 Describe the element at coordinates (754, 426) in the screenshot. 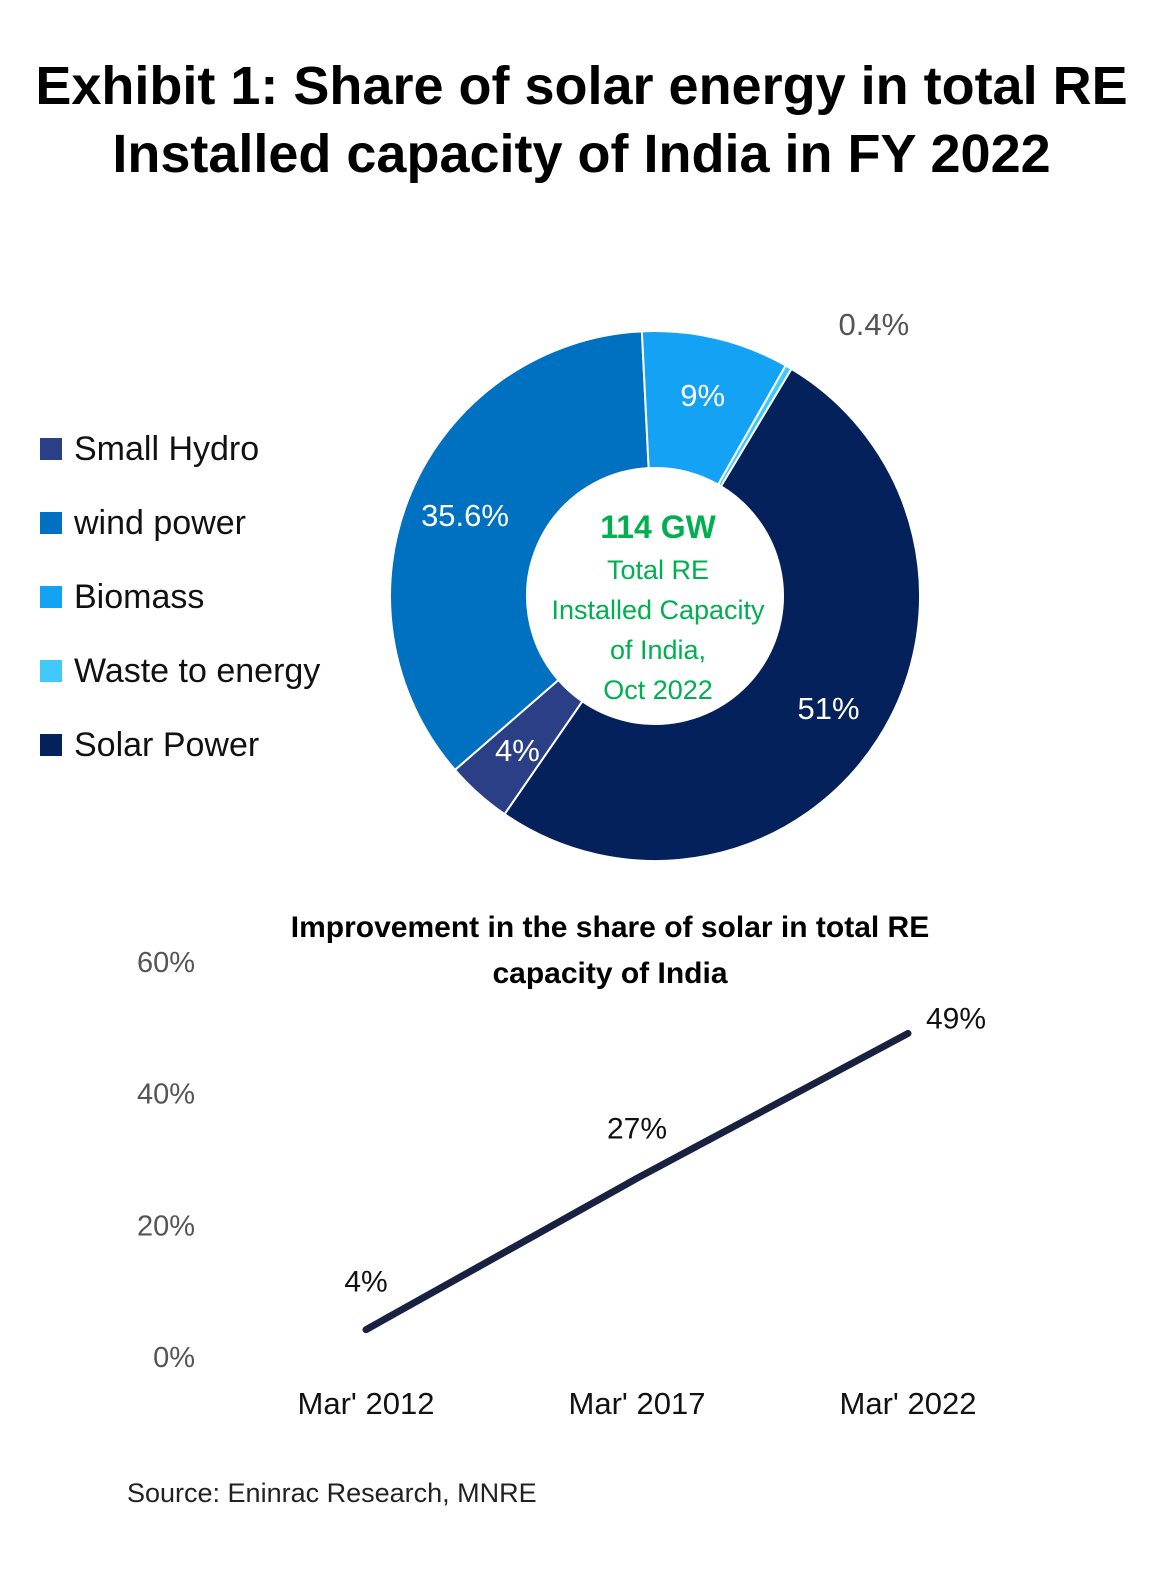

I see `donut-slice-waste-to-energy` at that location.